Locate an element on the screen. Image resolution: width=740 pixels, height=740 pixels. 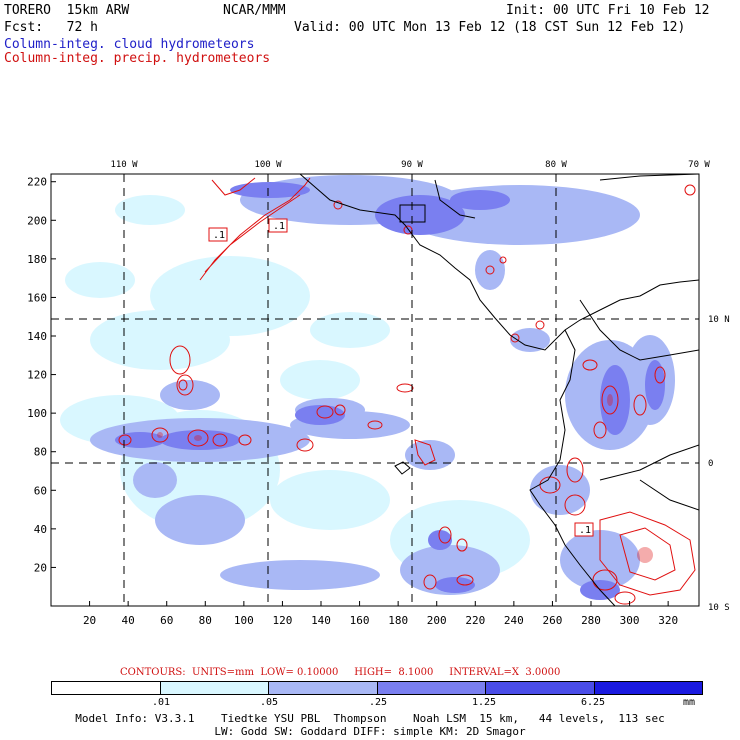
y-tick-label: 140 is located at coordinates (37, 336).